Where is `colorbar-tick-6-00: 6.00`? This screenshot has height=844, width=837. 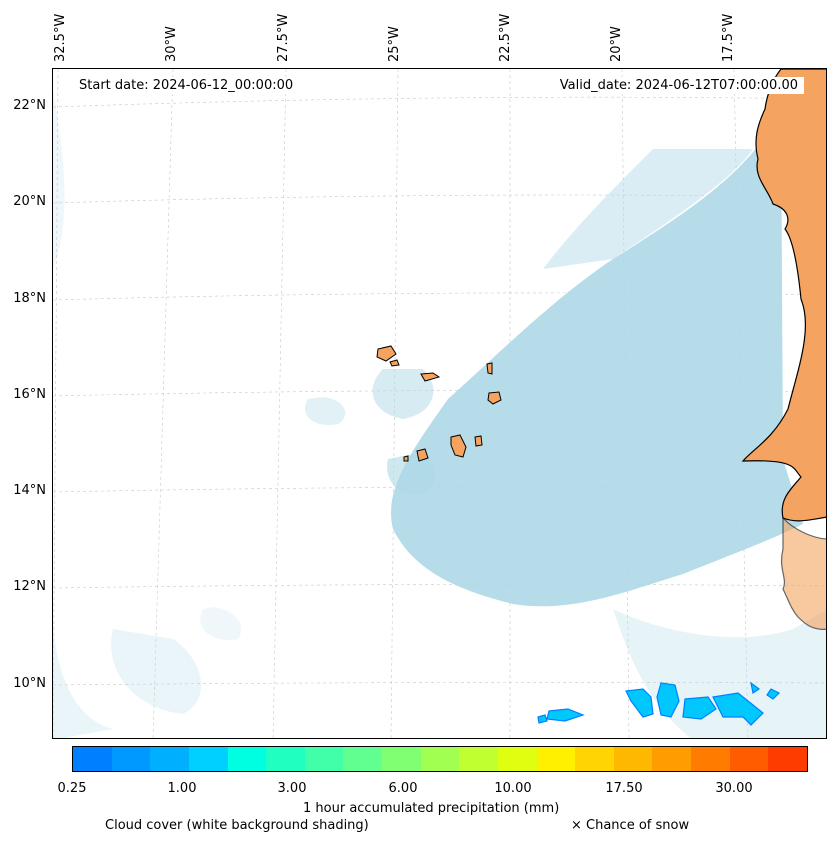 colorbar-tick-6-00: 6.00 is located at coordinates (403, 788).